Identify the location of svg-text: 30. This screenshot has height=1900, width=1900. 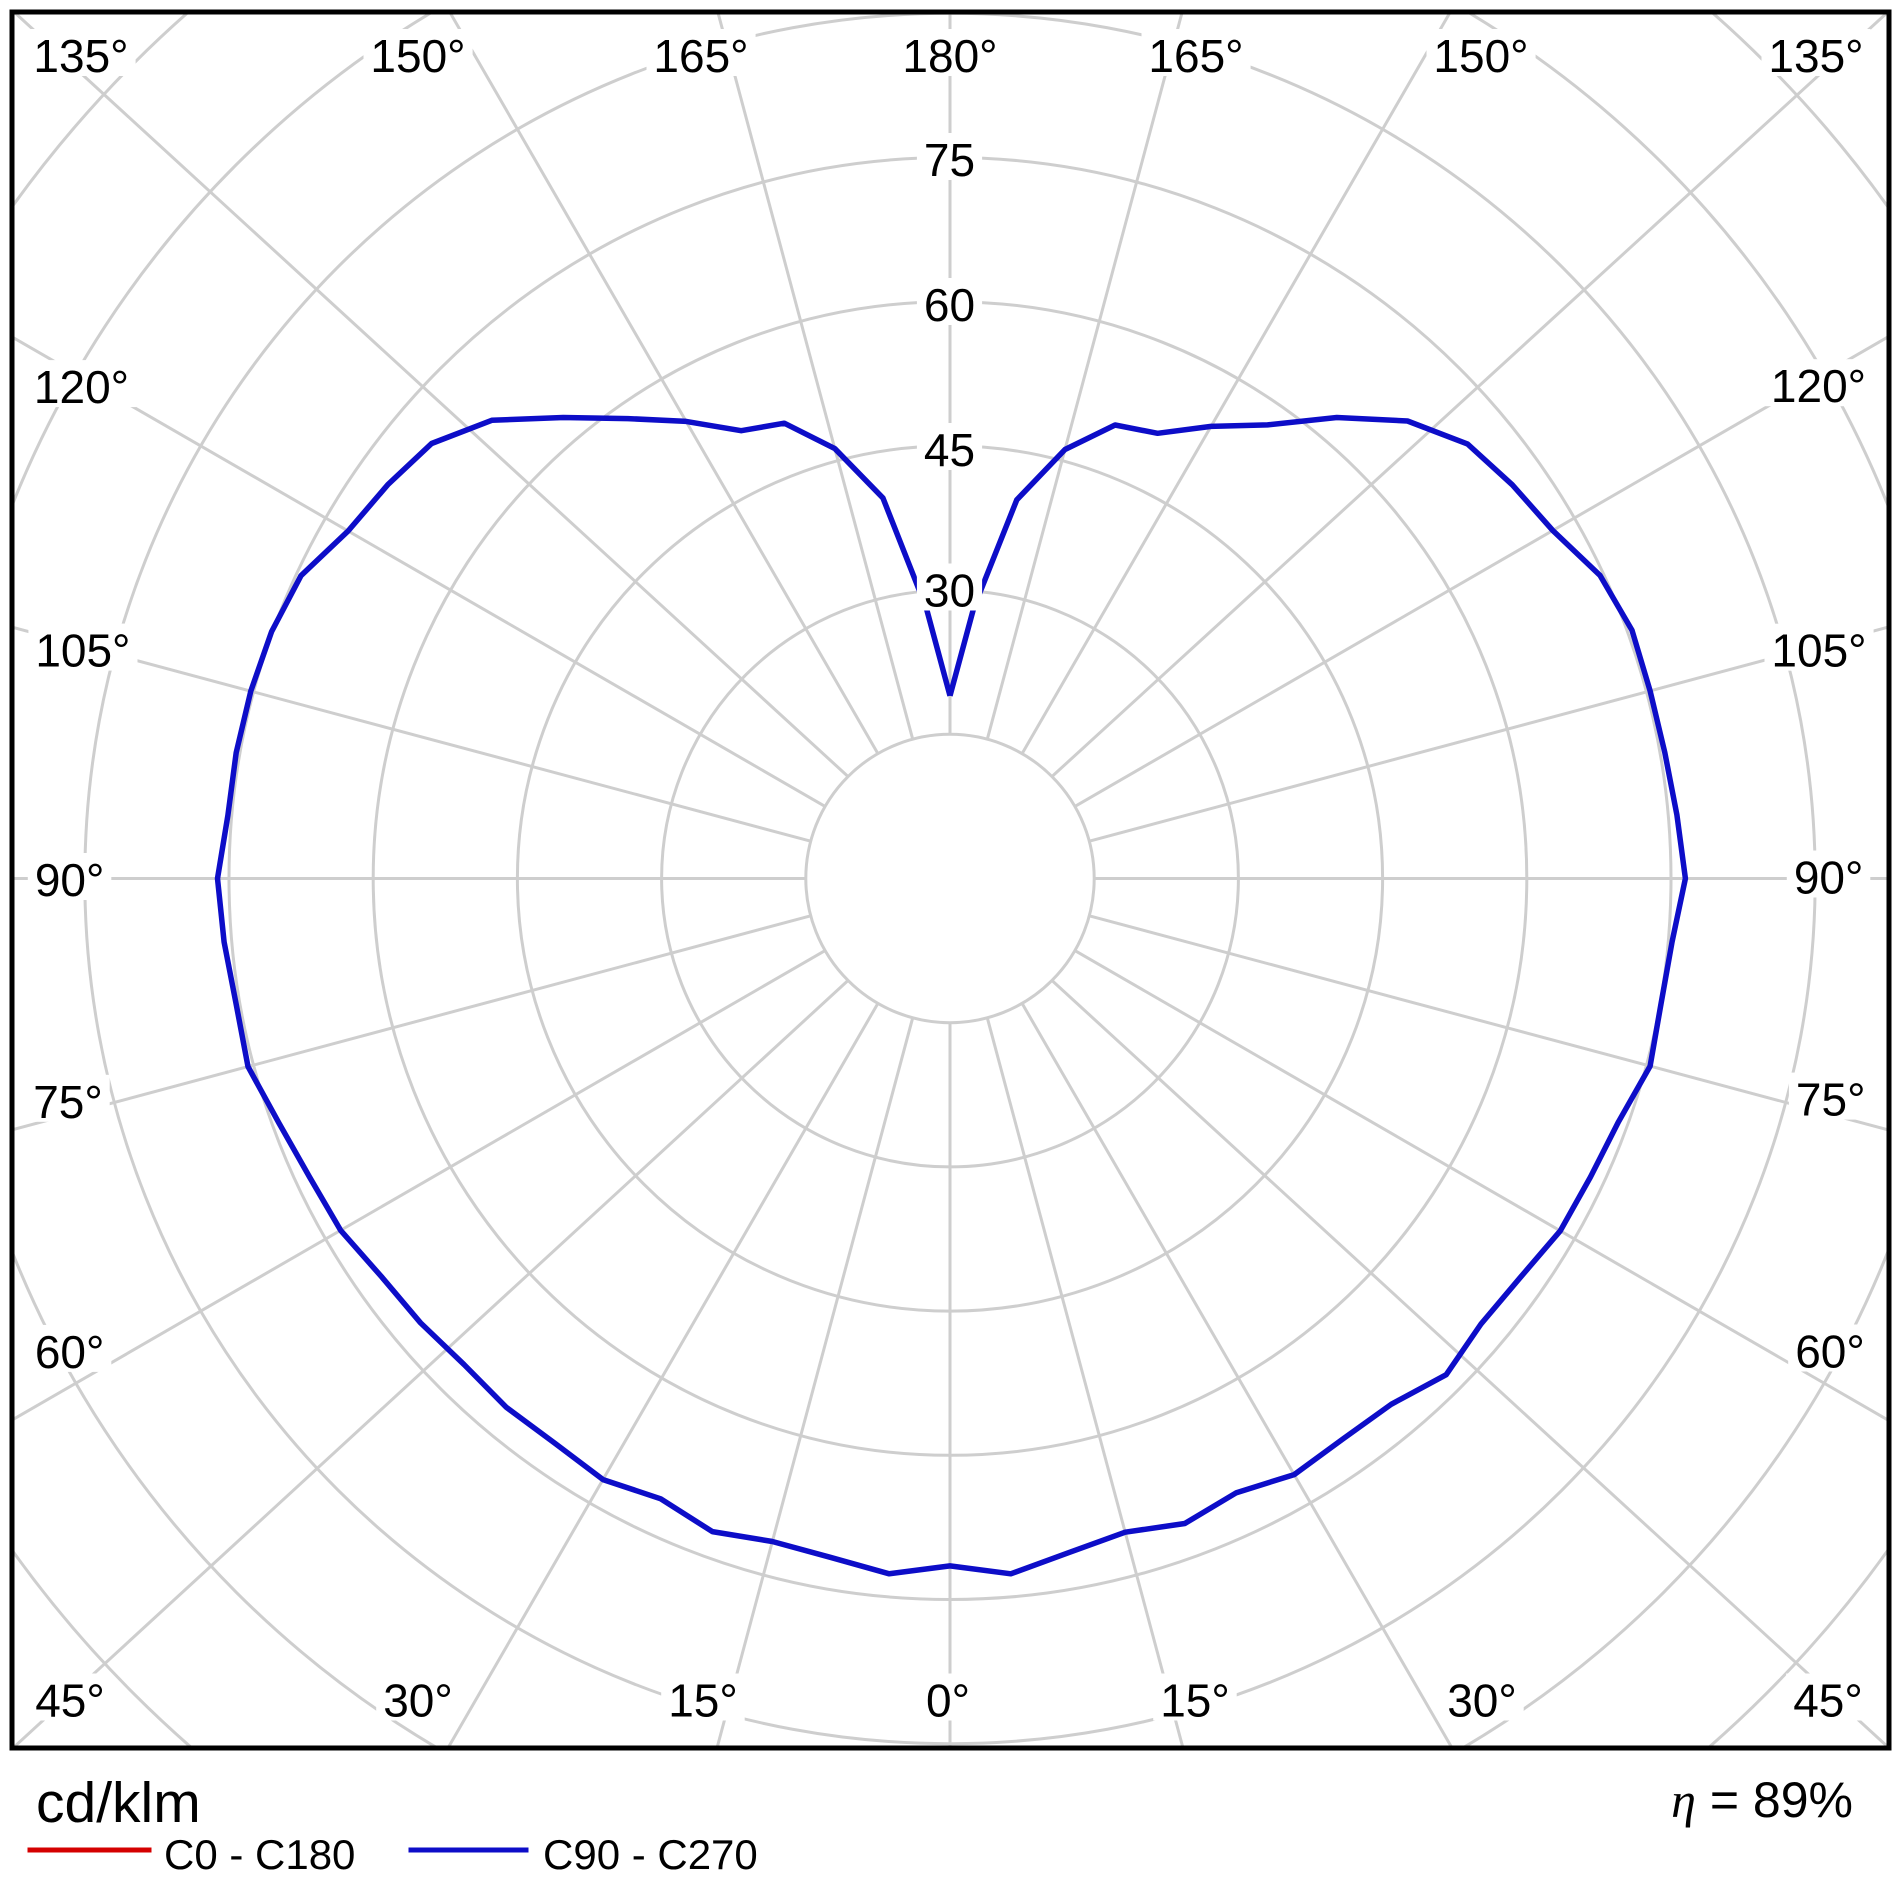
(949, 591).